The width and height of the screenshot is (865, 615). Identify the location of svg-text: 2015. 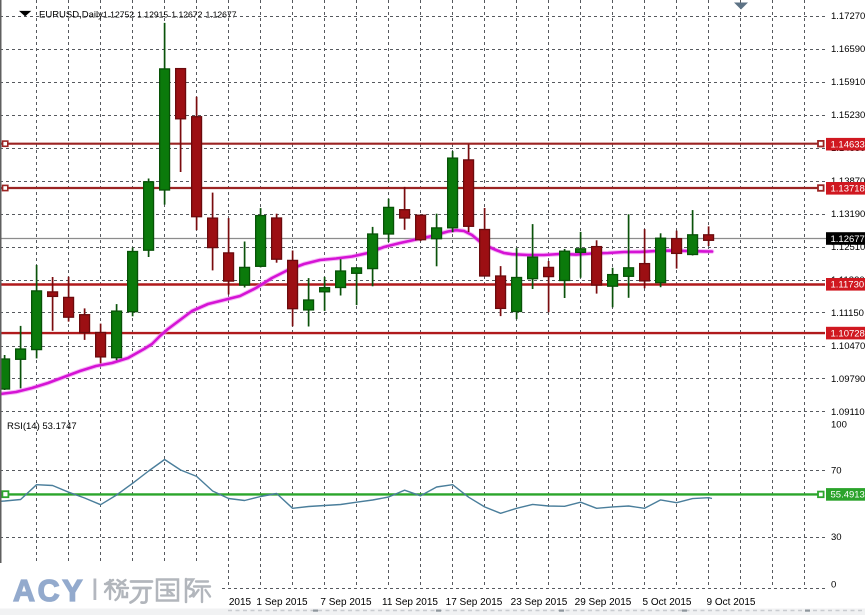
(240, 602).